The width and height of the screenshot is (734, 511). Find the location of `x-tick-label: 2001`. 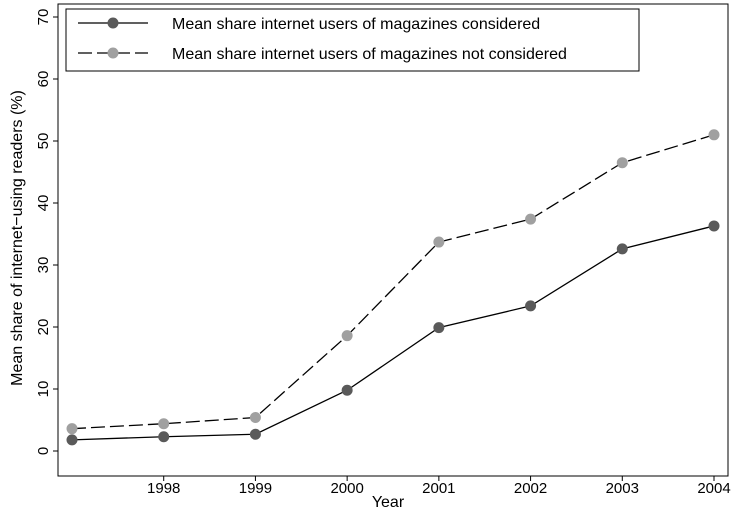

x-tick-label: 2001 is located at coordinates (438, 488).